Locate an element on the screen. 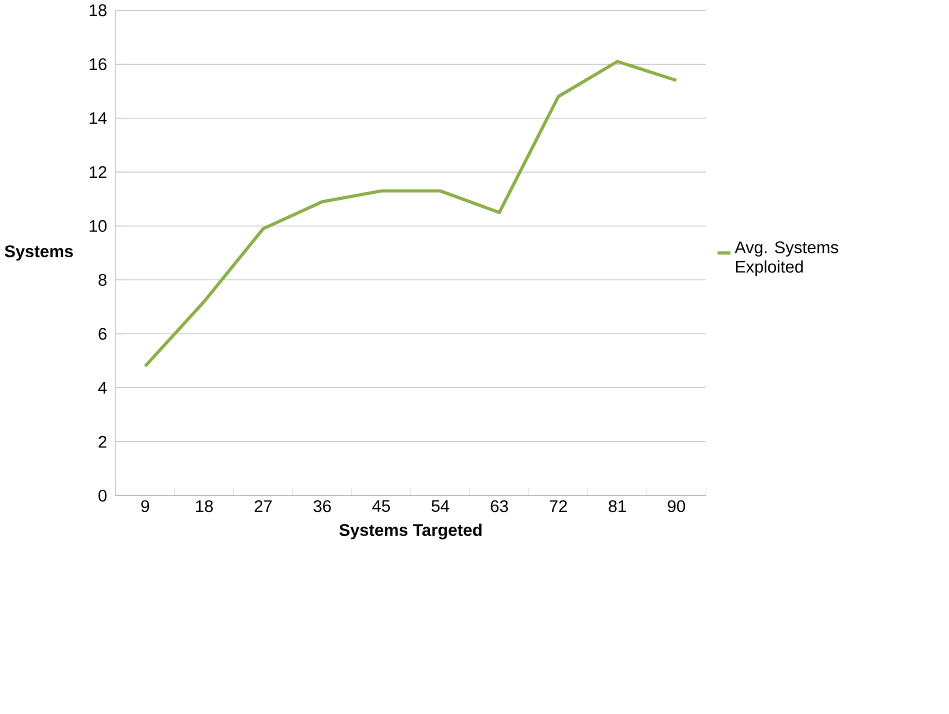 The image size is (949, 714). y-axis-title: Systems is located at coordinates (38, 253).